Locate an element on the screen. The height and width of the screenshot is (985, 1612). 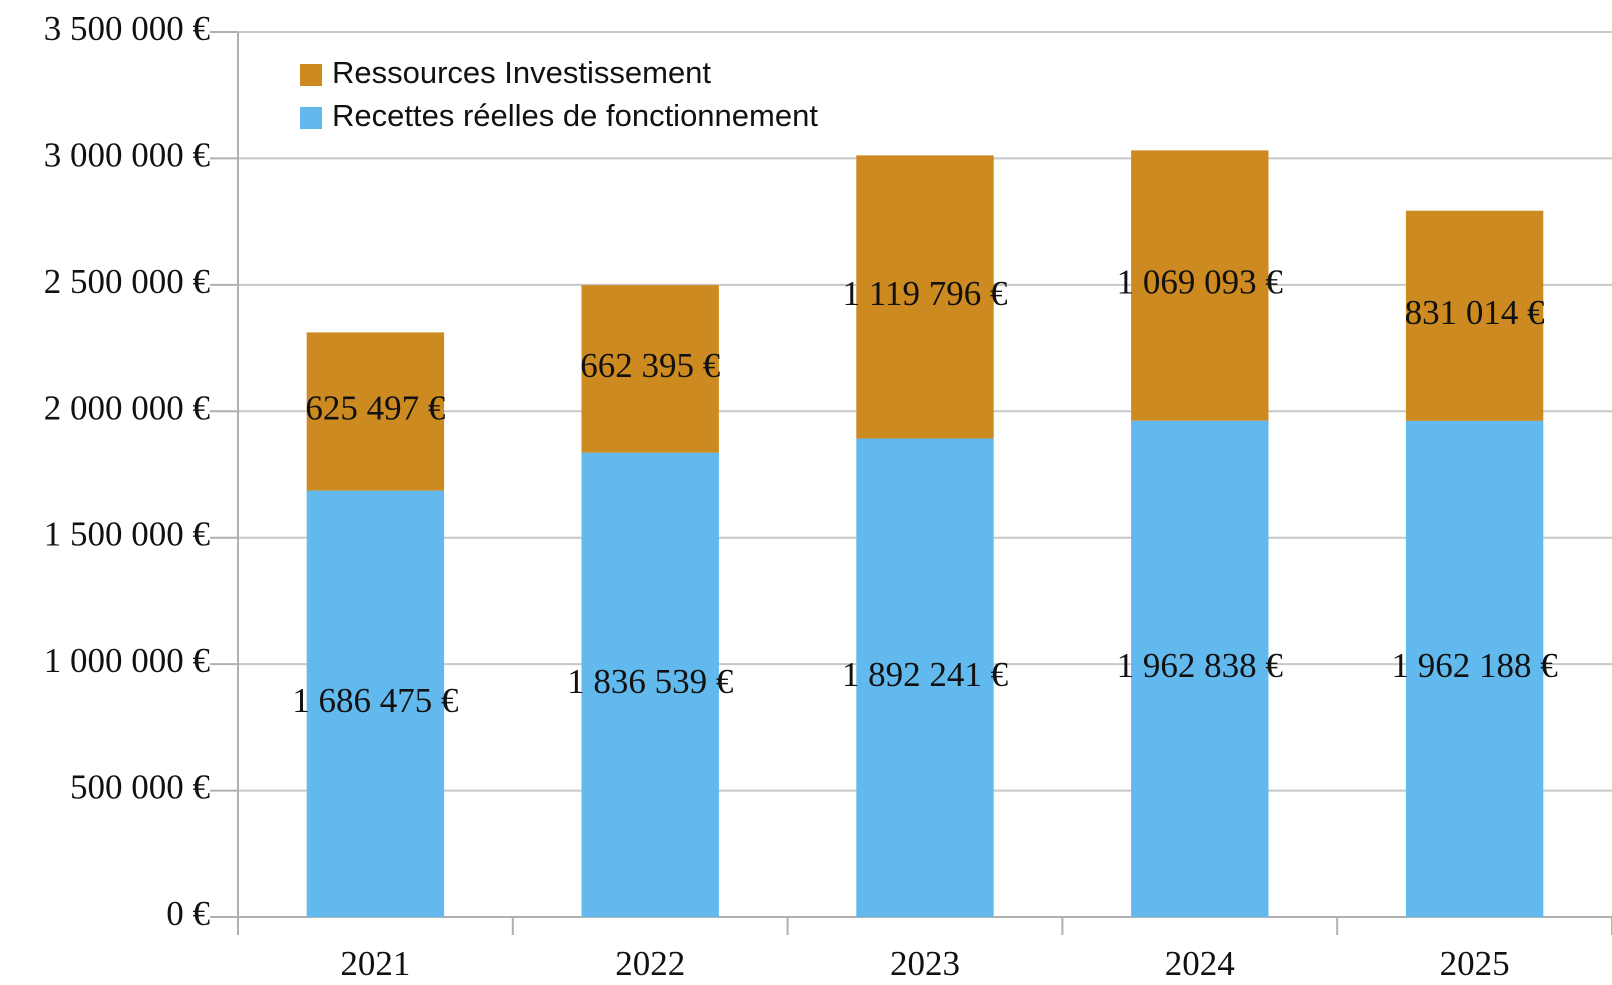
y-tick-label: 0 € is located at coordinates (188, 913).